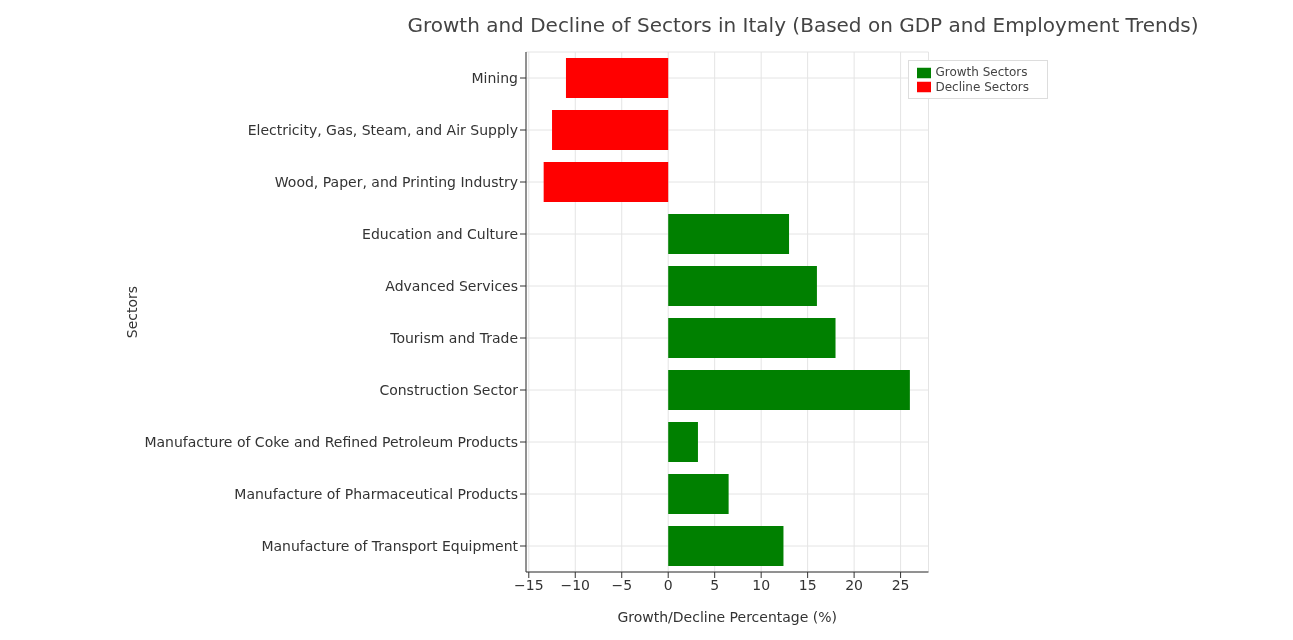  What do you see at coordinates (331, 441) in the screenshot?
I see `y-tick-label: Manufacture of Coke and Refined Petroleum Products` at bounding box center [331, 441].